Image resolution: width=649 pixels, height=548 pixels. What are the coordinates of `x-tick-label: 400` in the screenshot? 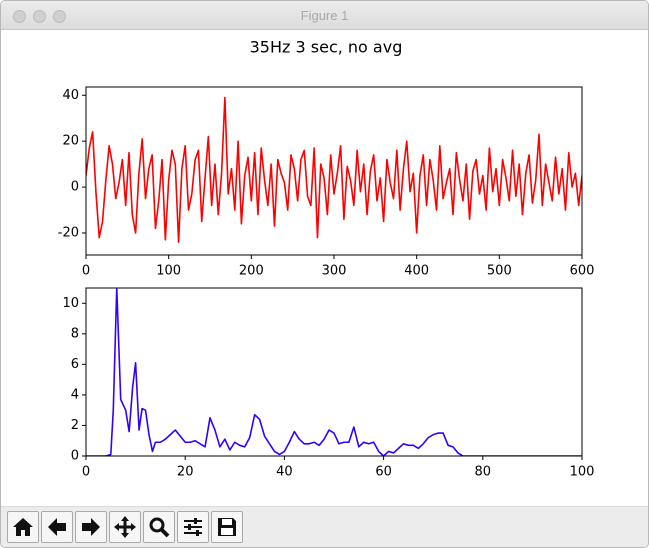 It's located at (416, 271).